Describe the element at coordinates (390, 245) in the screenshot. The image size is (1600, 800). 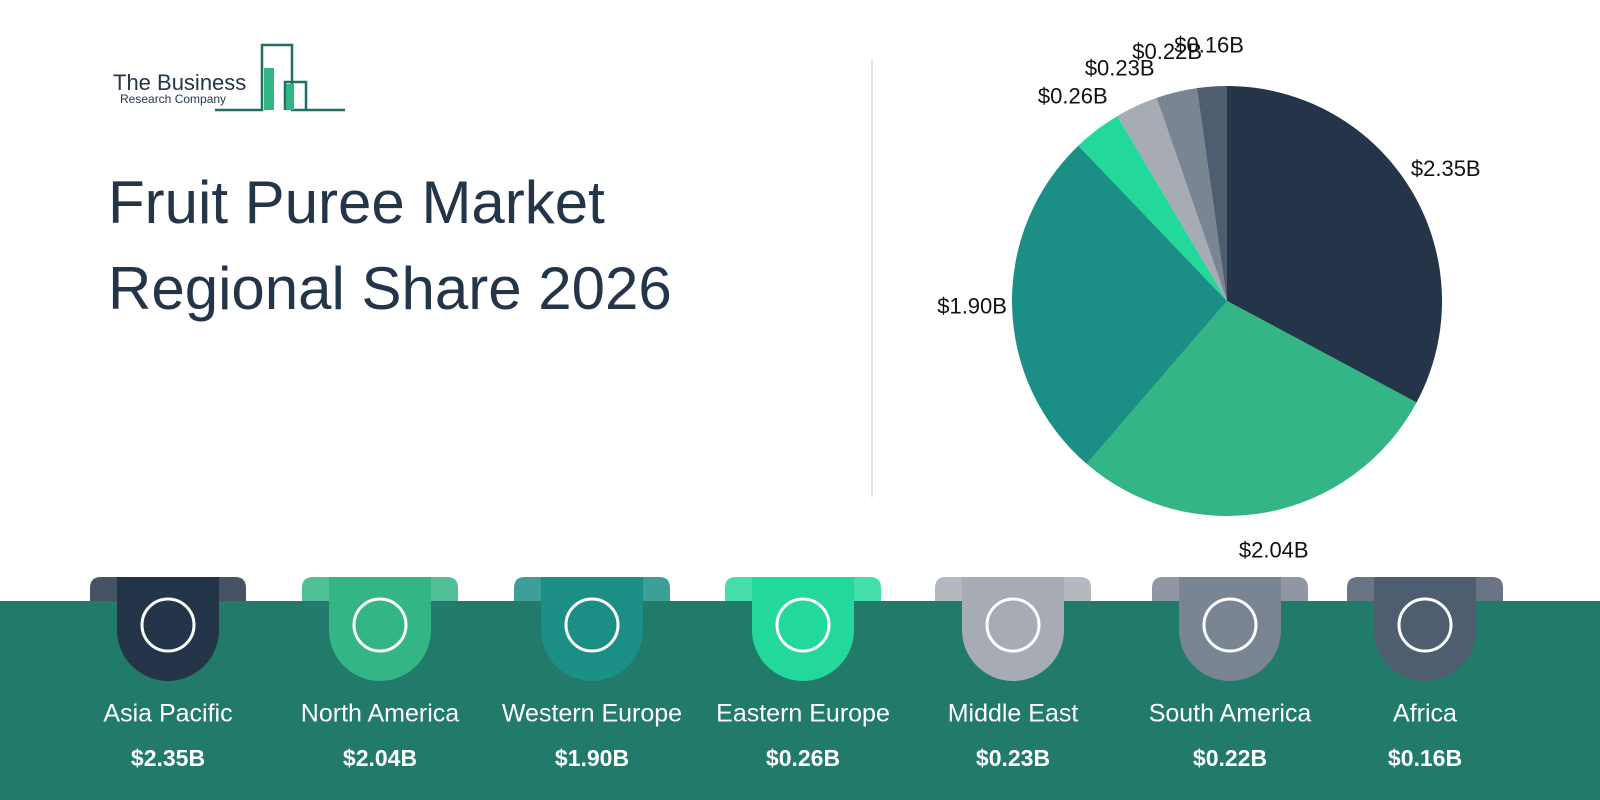
I see `chart-title: Fruit Puree Market Regional Share 2026` at that location.